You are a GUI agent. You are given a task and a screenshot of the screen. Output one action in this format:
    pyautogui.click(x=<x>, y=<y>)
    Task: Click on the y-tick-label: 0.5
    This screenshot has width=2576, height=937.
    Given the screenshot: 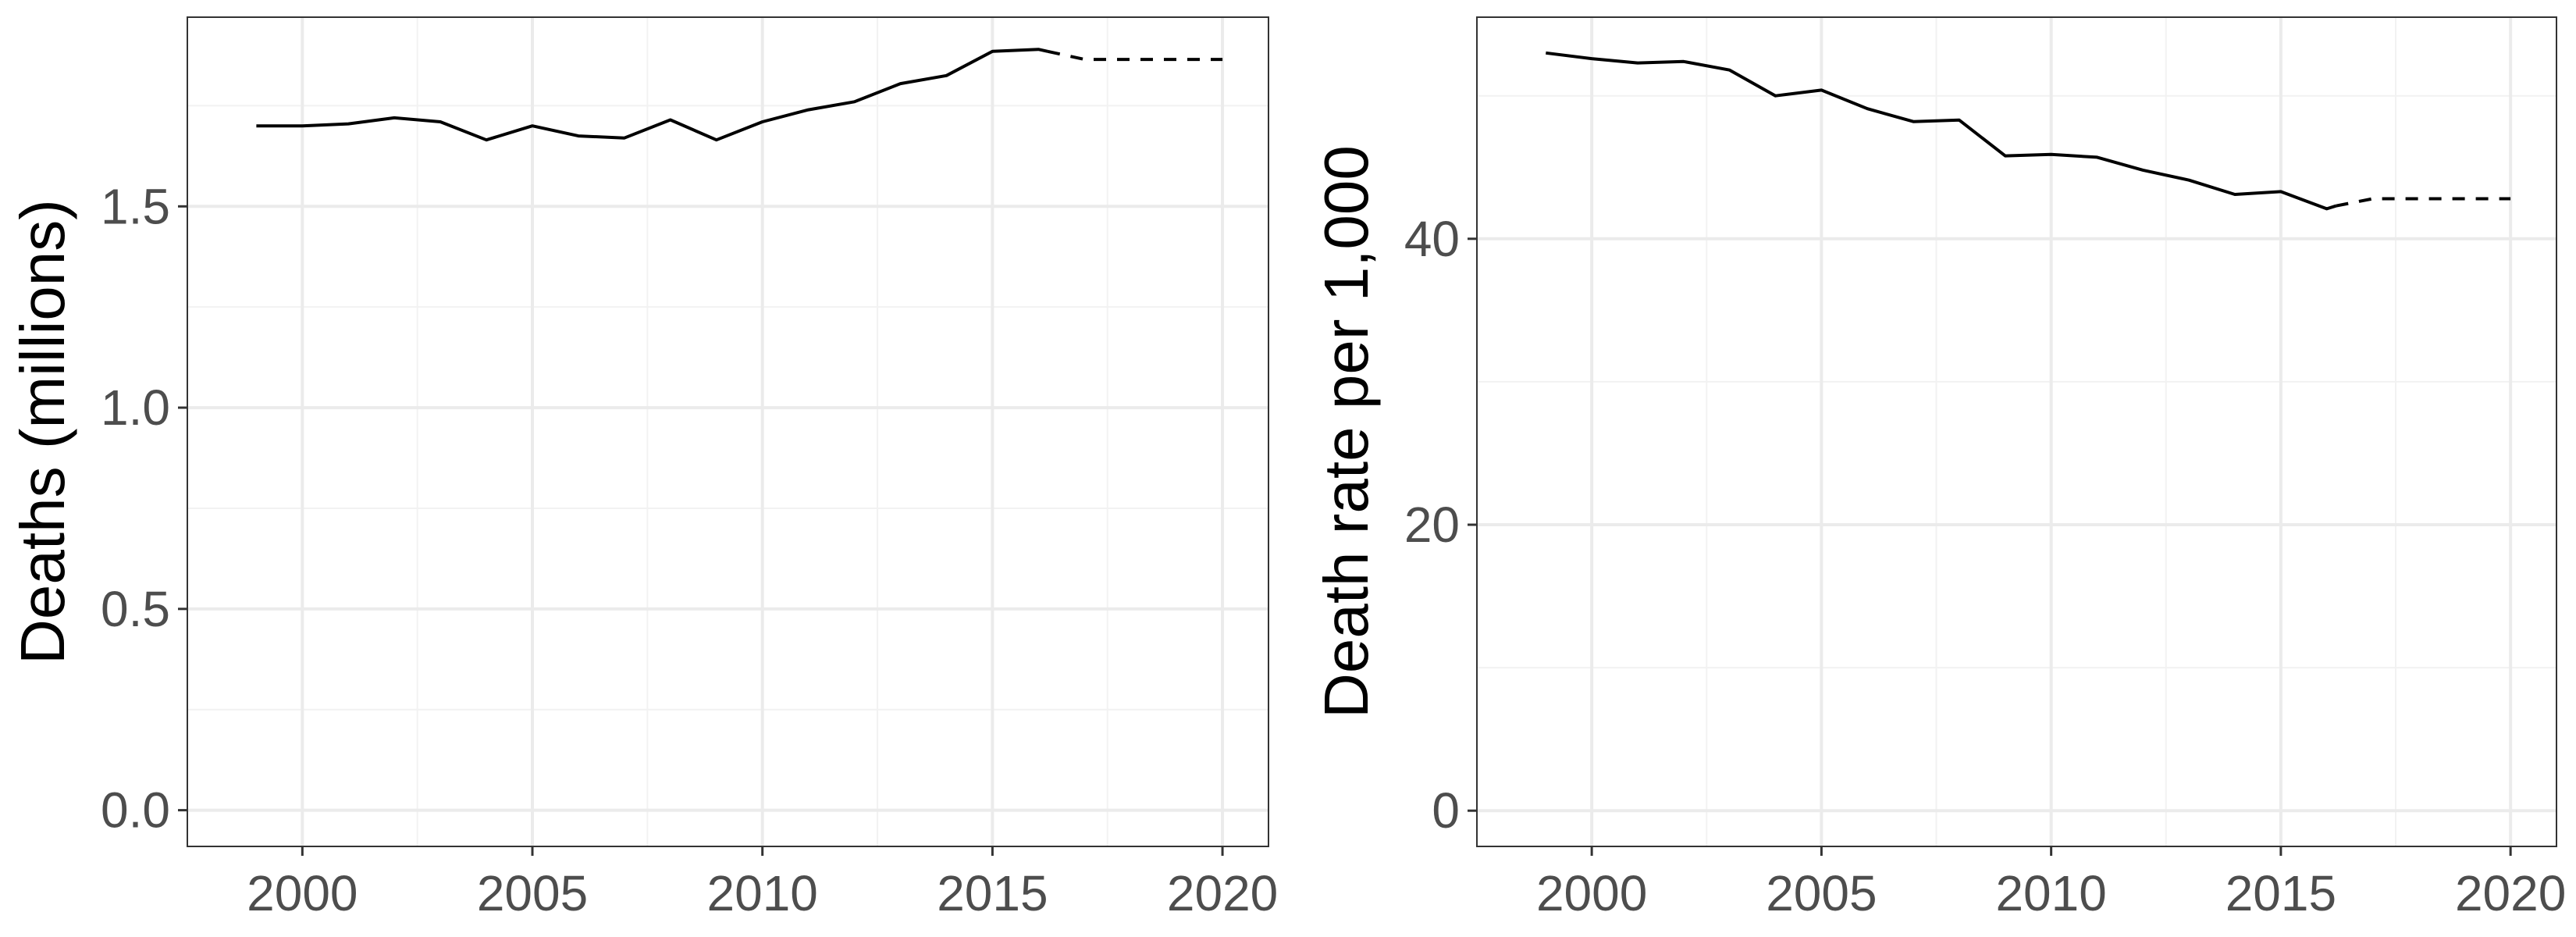 What is the action you would take?
    pyautogui.click(x=135, y=609)
    